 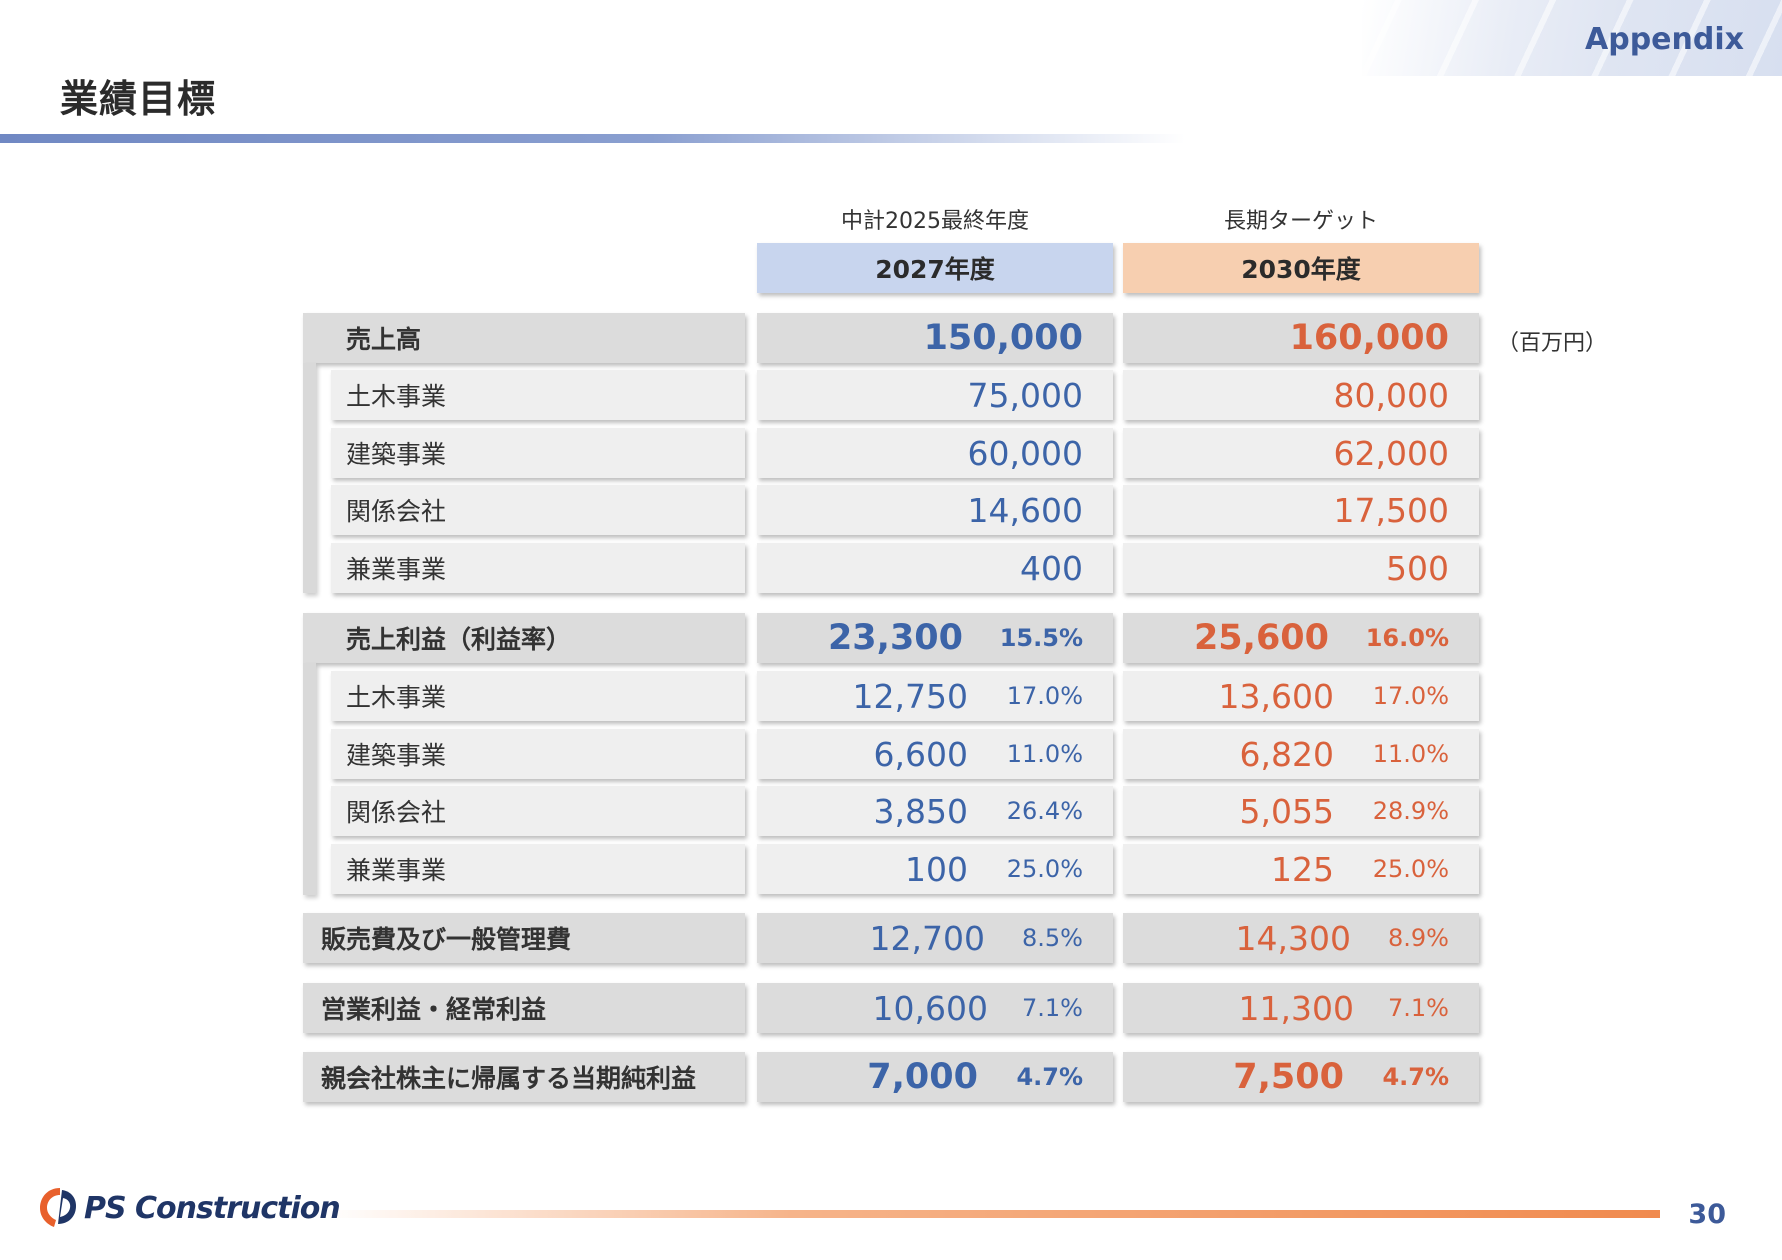 I want to click on company-name: PS Construction, so click(x=212, y=1208).